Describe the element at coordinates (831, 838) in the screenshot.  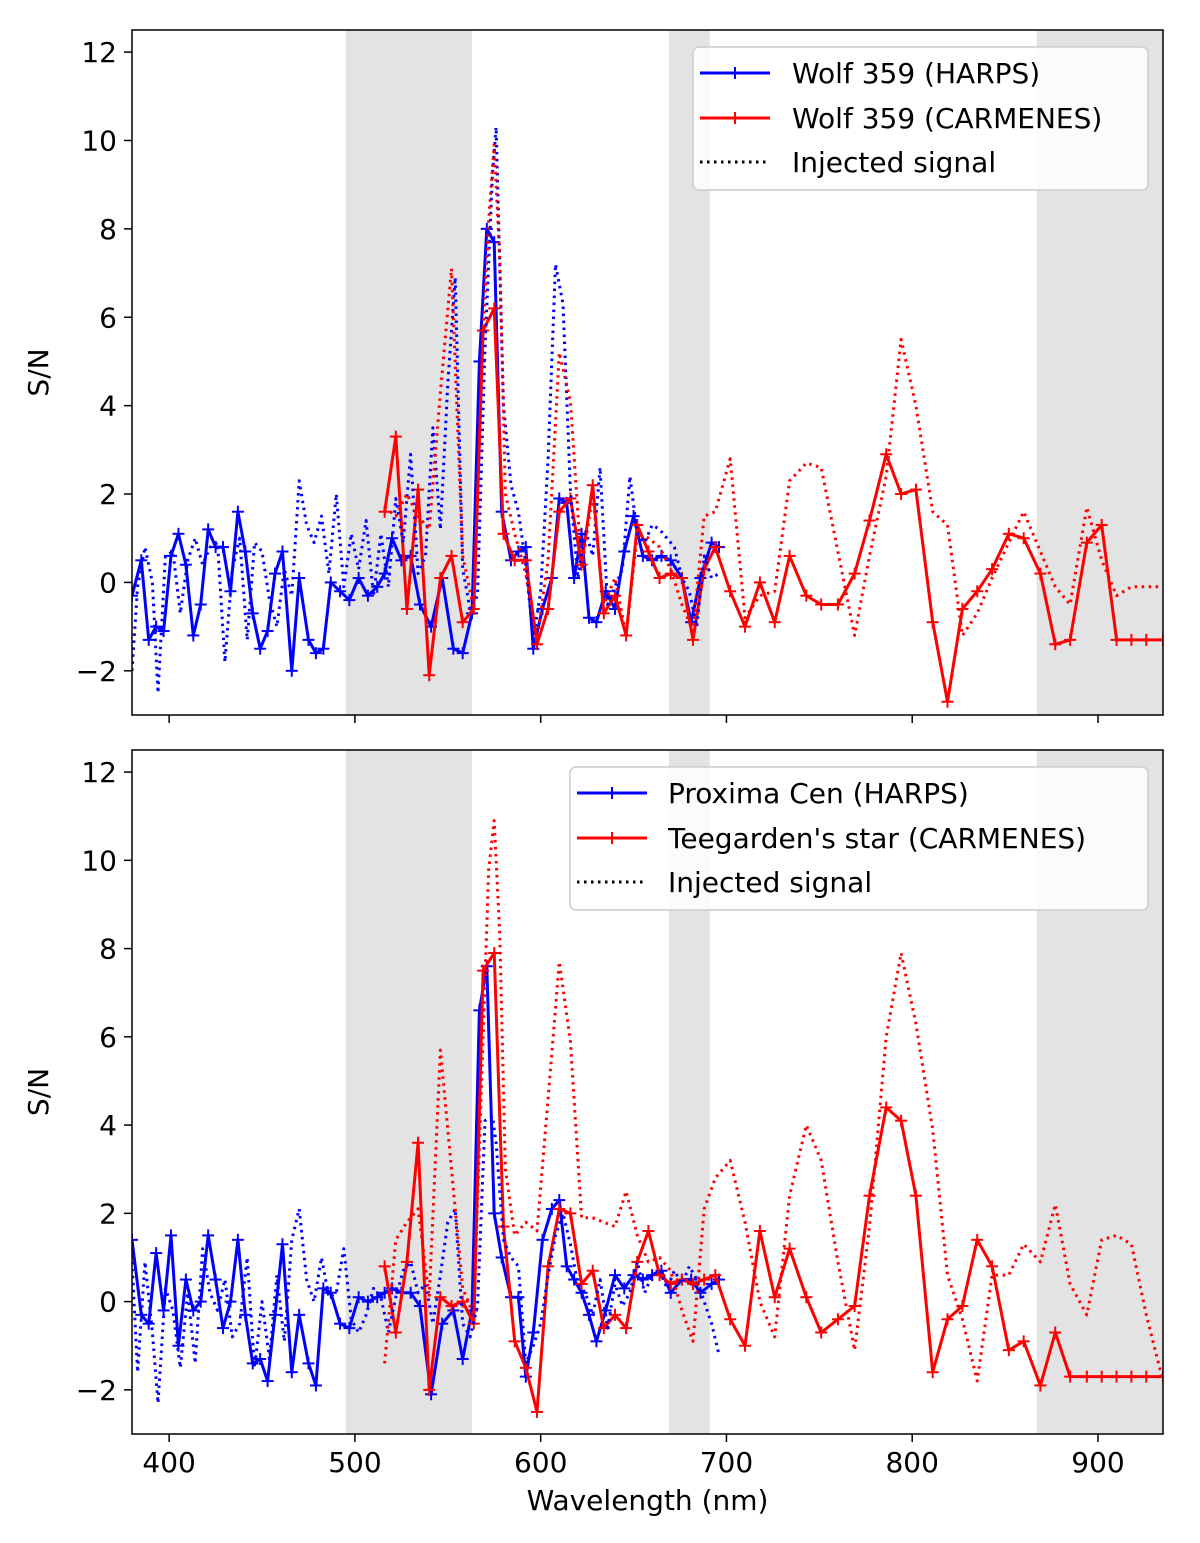
I see `legend-entry: Teegarden's star (CARMENES)` at that location.